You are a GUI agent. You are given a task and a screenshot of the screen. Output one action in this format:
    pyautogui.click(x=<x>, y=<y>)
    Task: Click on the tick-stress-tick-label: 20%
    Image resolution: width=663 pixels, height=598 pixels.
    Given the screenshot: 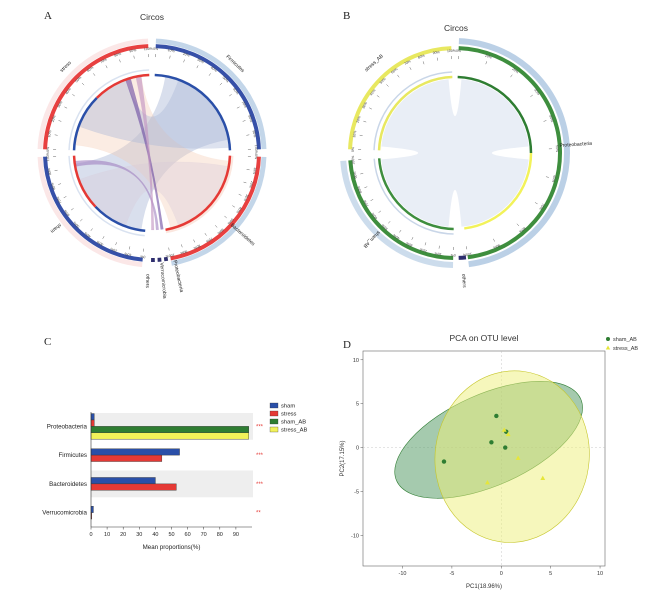 What is the action you would take?
    pyautogui.click(x=54, y=119)
    